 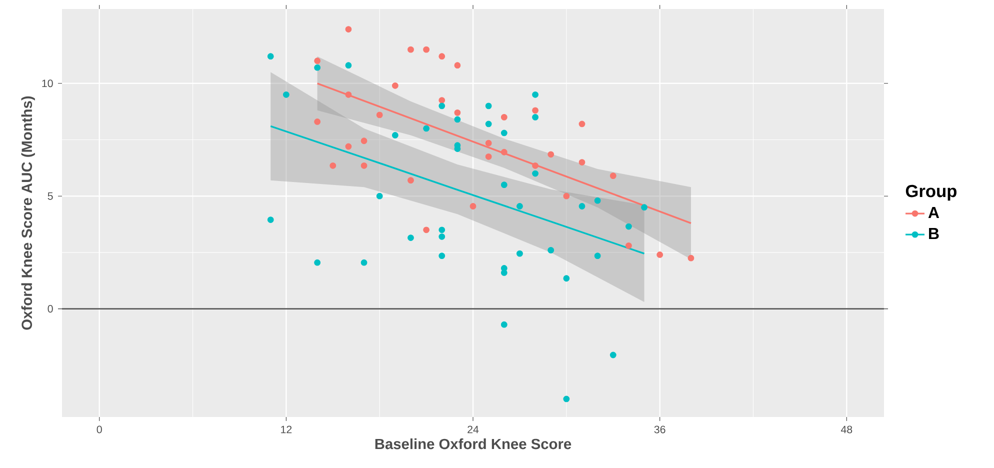 I want to click on x-axis-title: Baseline Oxford Knee Score, so click(x=473, y=444).